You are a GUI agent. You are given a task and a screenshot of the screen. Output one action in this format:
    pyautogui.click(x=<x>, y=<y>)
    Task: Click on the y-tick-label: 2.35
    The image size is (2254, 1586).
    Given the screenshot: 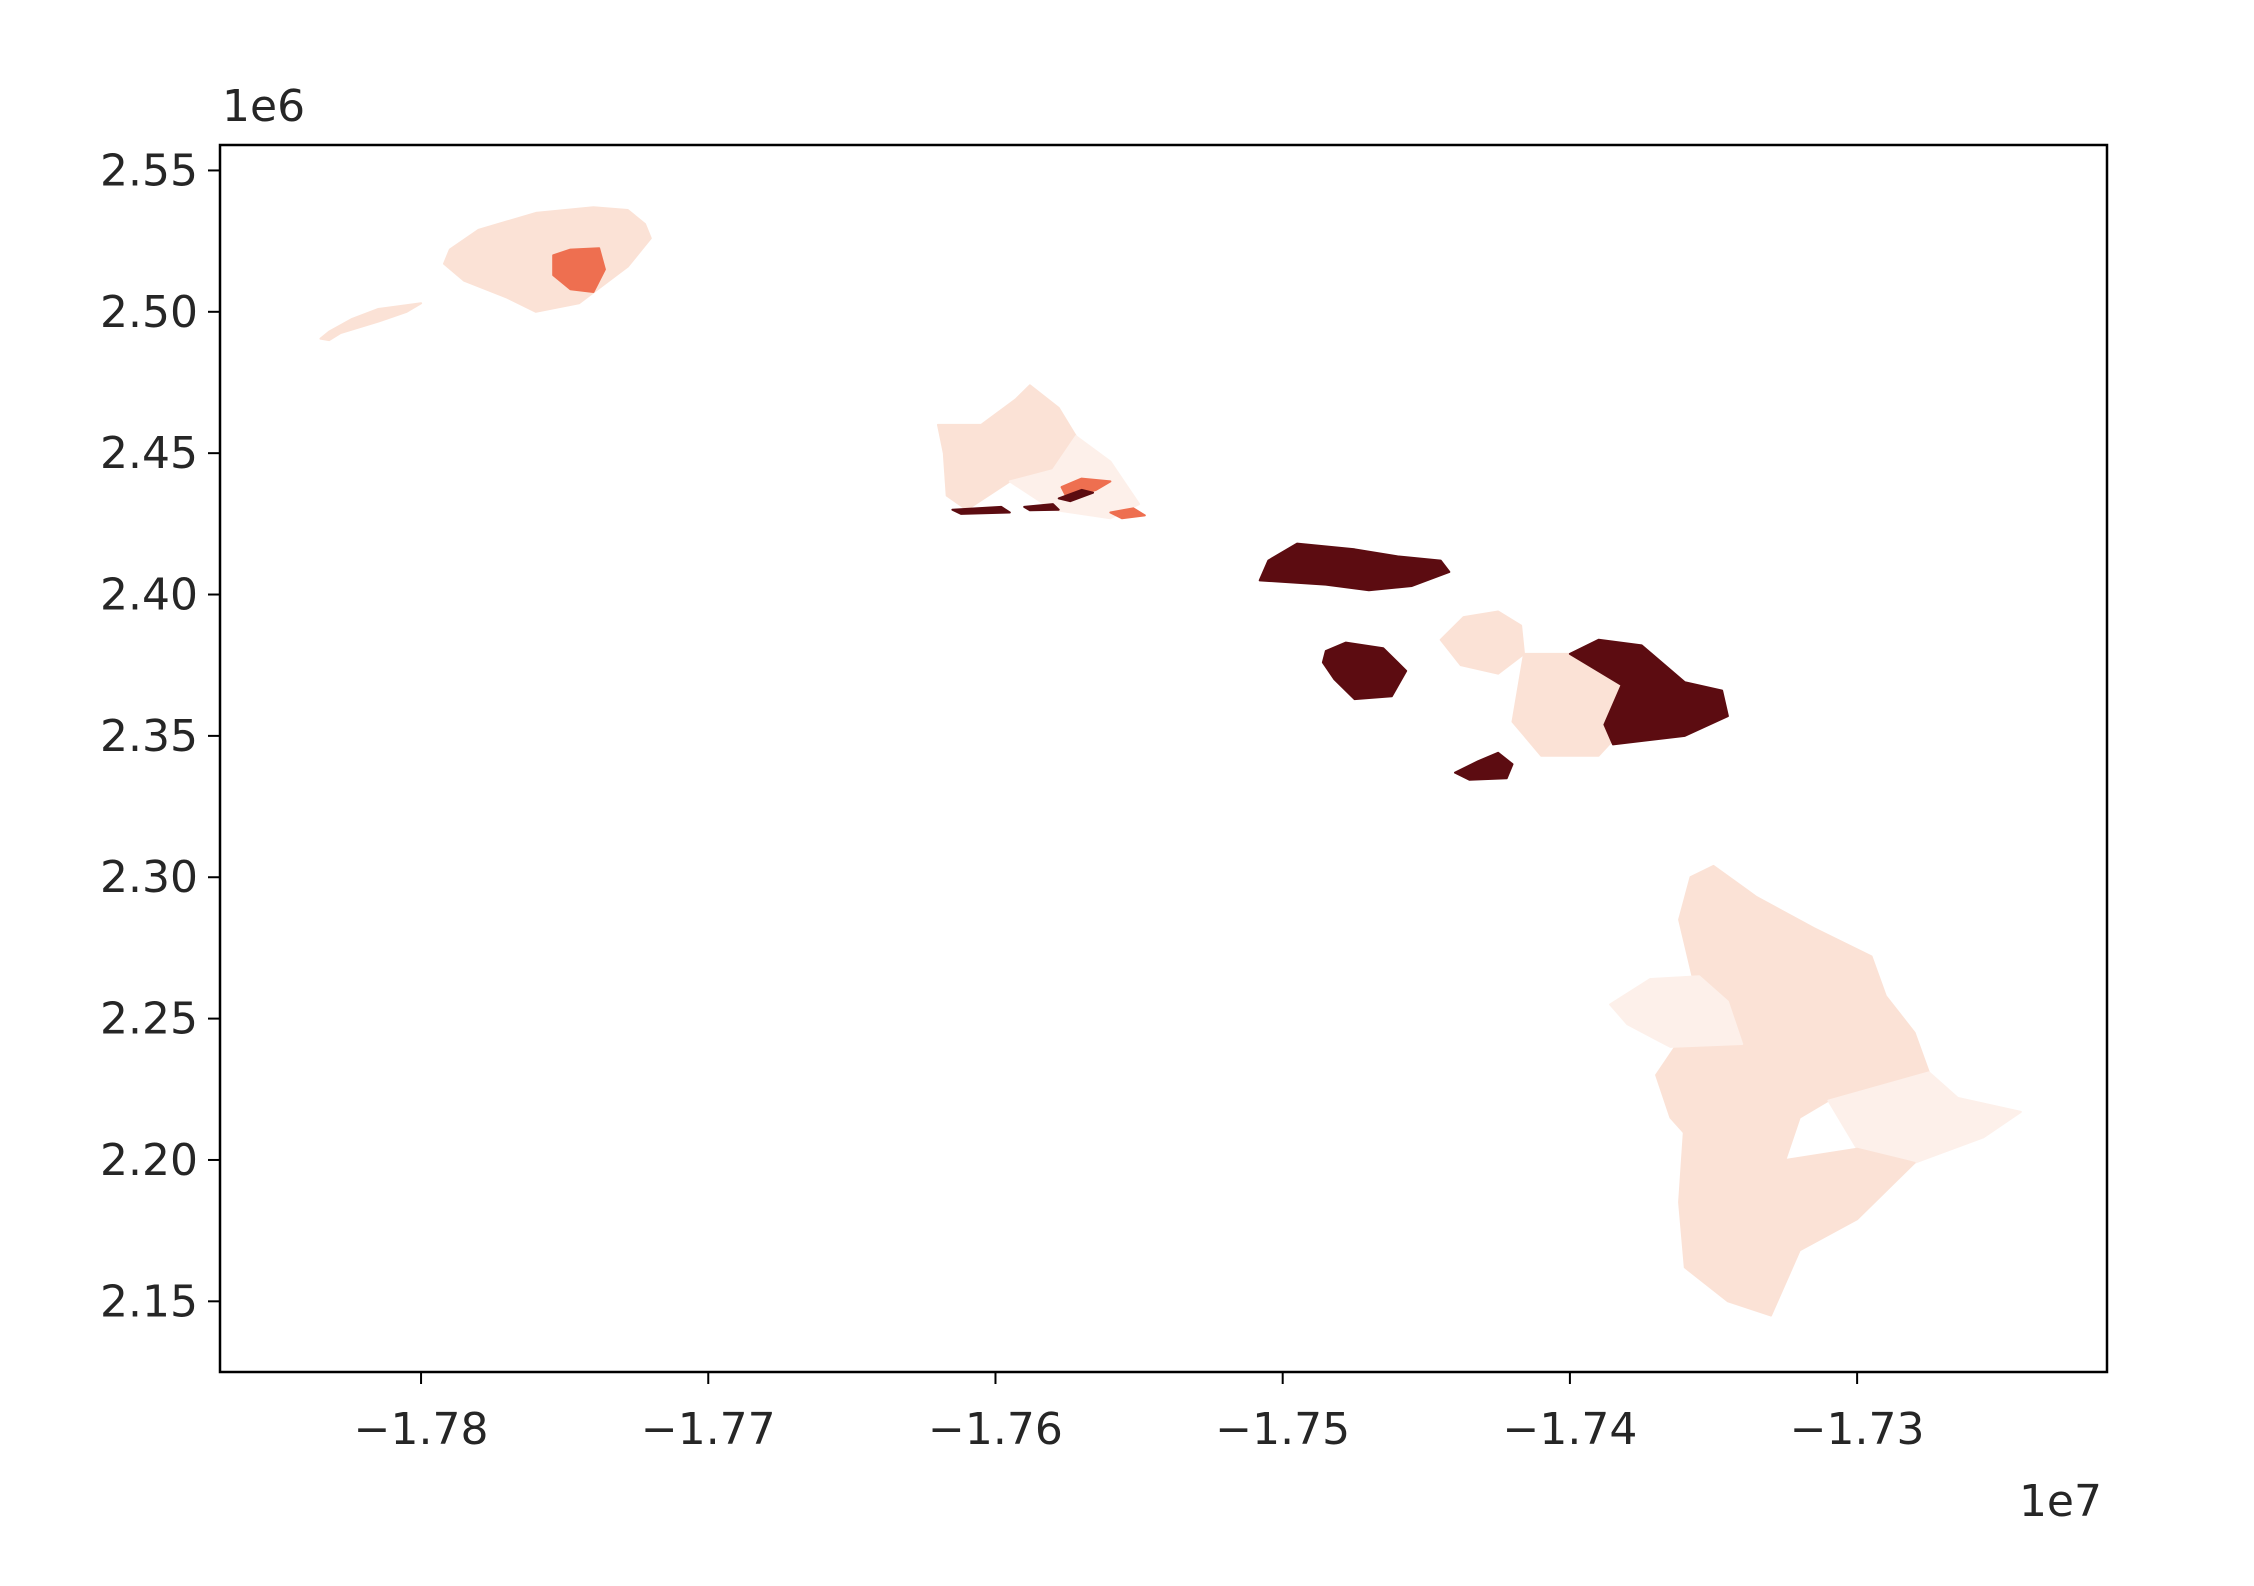 What is the action you would take?
    pyautogui.click(x=149, y=736)
    